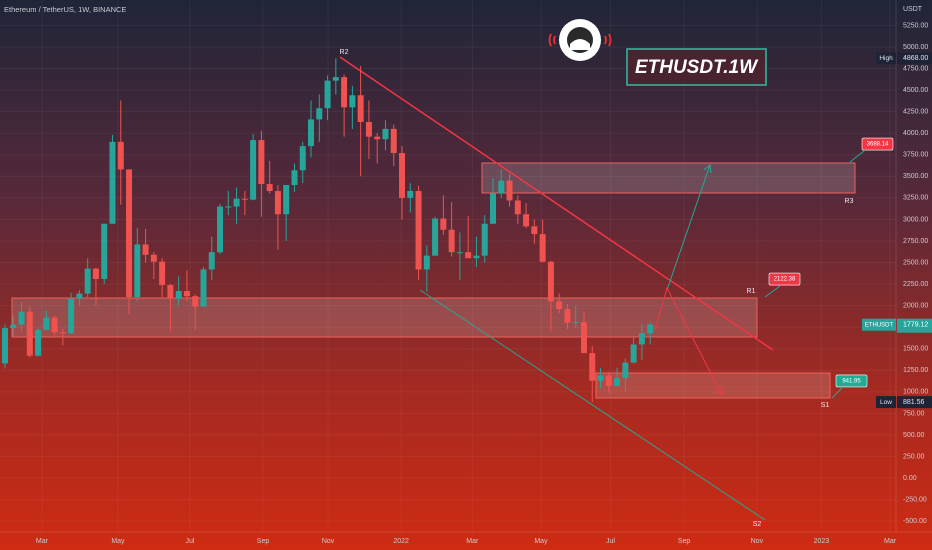 This screenshot has height=550, width=932. I want to click on y-tick-label: 5000.00, so click(915, 47).